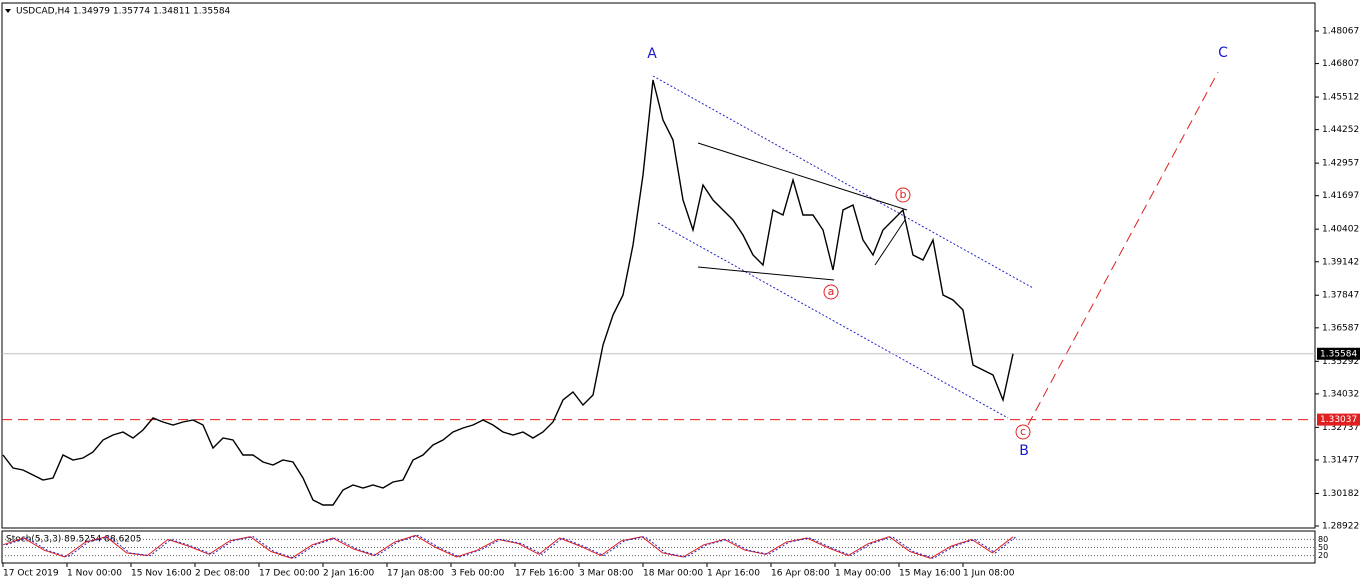 Image resolution: width=1362 pixels, height=584 pixels. I want to click on y-tick-label: 1.37847, so click(1340, 296).